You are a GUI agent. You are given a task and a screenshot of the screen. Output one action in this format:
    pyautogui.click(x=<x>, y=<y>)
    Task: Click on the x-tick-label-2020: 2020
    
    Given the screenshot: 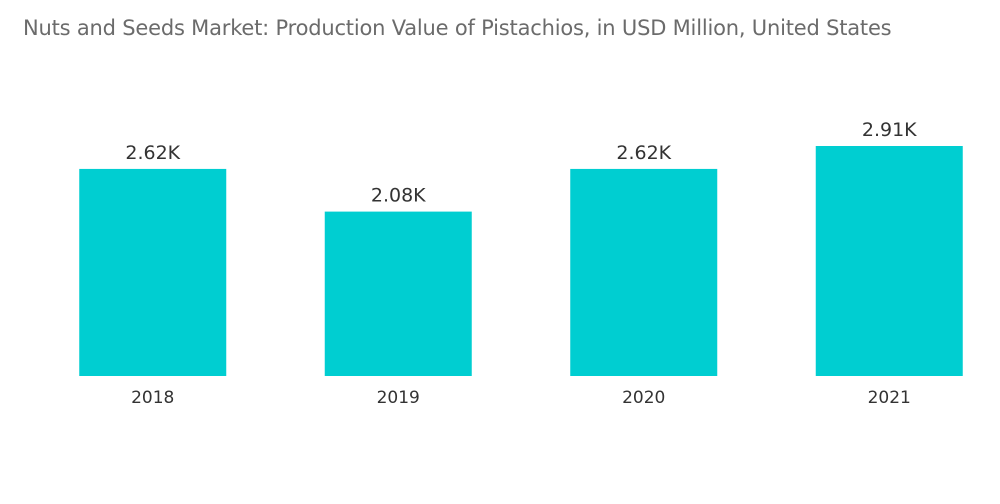 What is the action you would take?
    pyautogui.click(x=643, y=398)
    